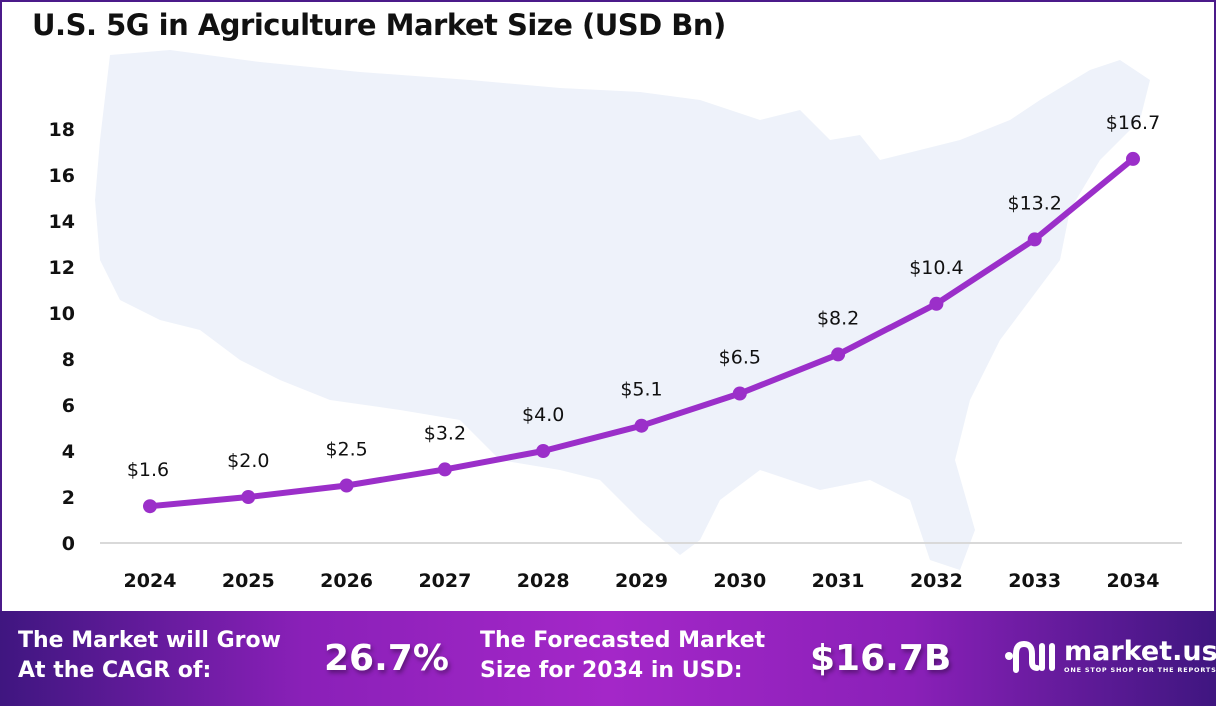 The image size is (1216, 706). What do you see at coordinates (1140, 670) in the screenshot?
I see `brand-tagline: ONE STOP SHOP FOR THE REPORTS` at bounding box center [1140, 670].